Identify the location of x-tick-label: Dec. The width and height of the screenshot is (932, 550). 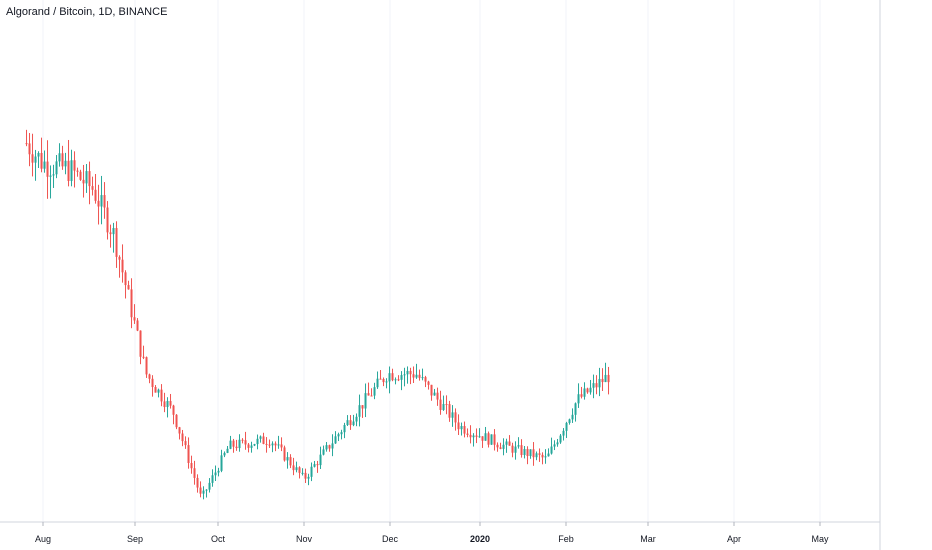
(390, 539).